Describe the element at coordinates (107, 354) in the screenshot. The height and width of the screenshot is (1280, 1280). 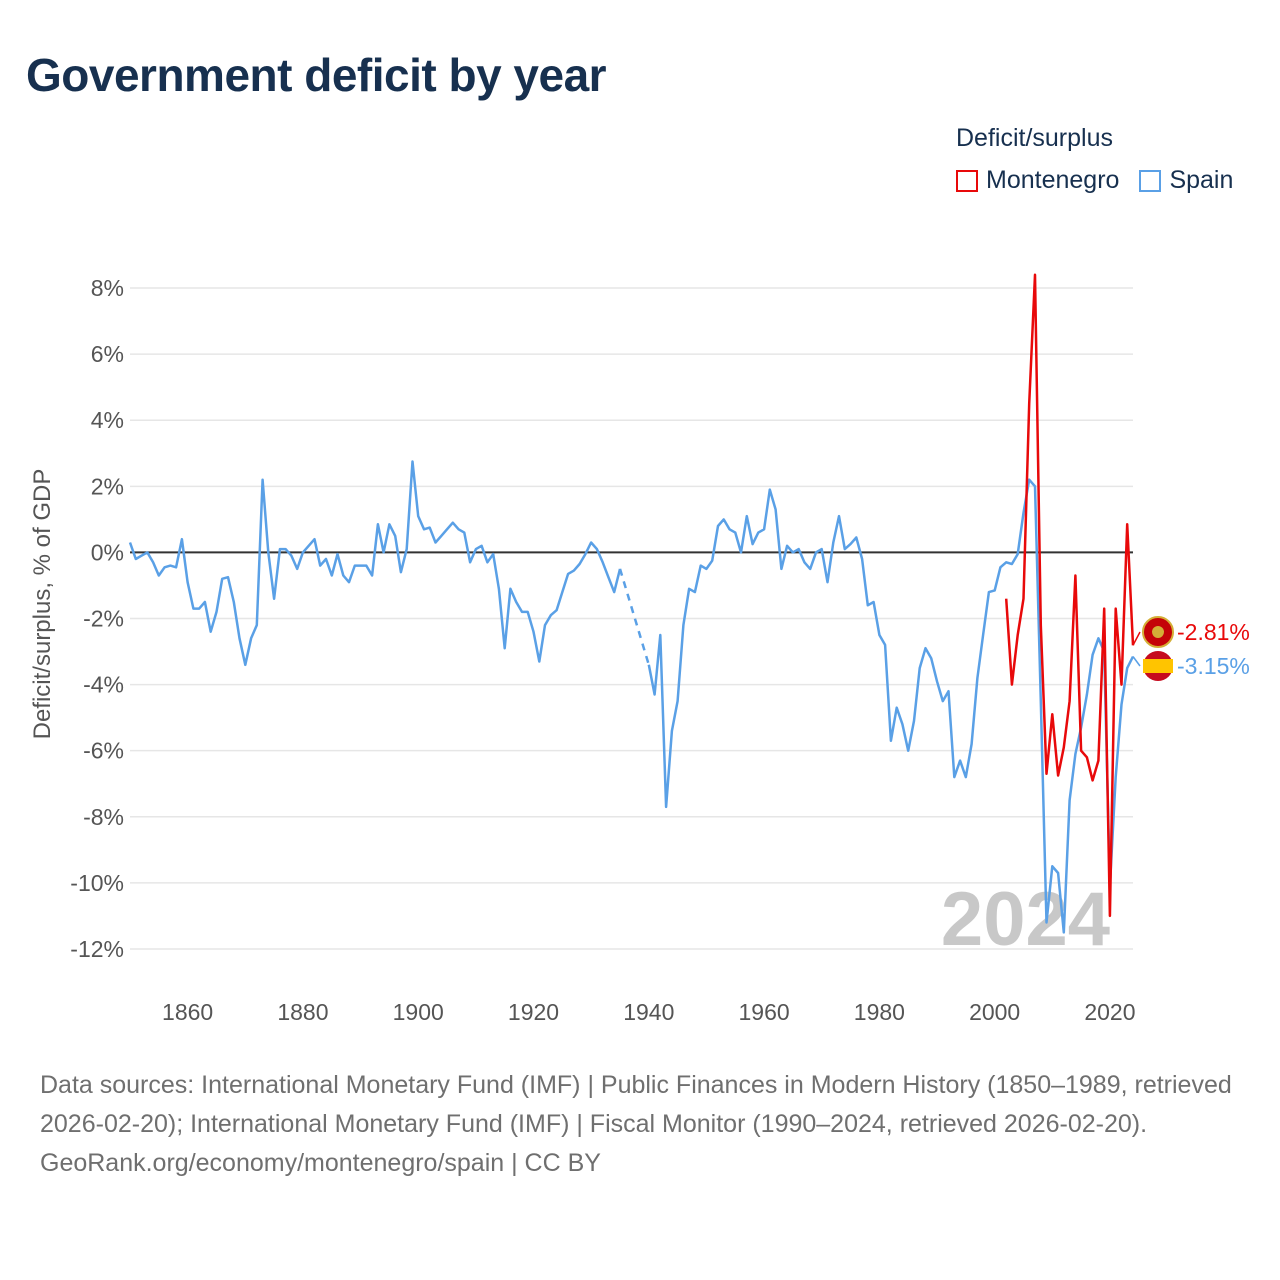
I see `y-tick-label: 6%` at that location.